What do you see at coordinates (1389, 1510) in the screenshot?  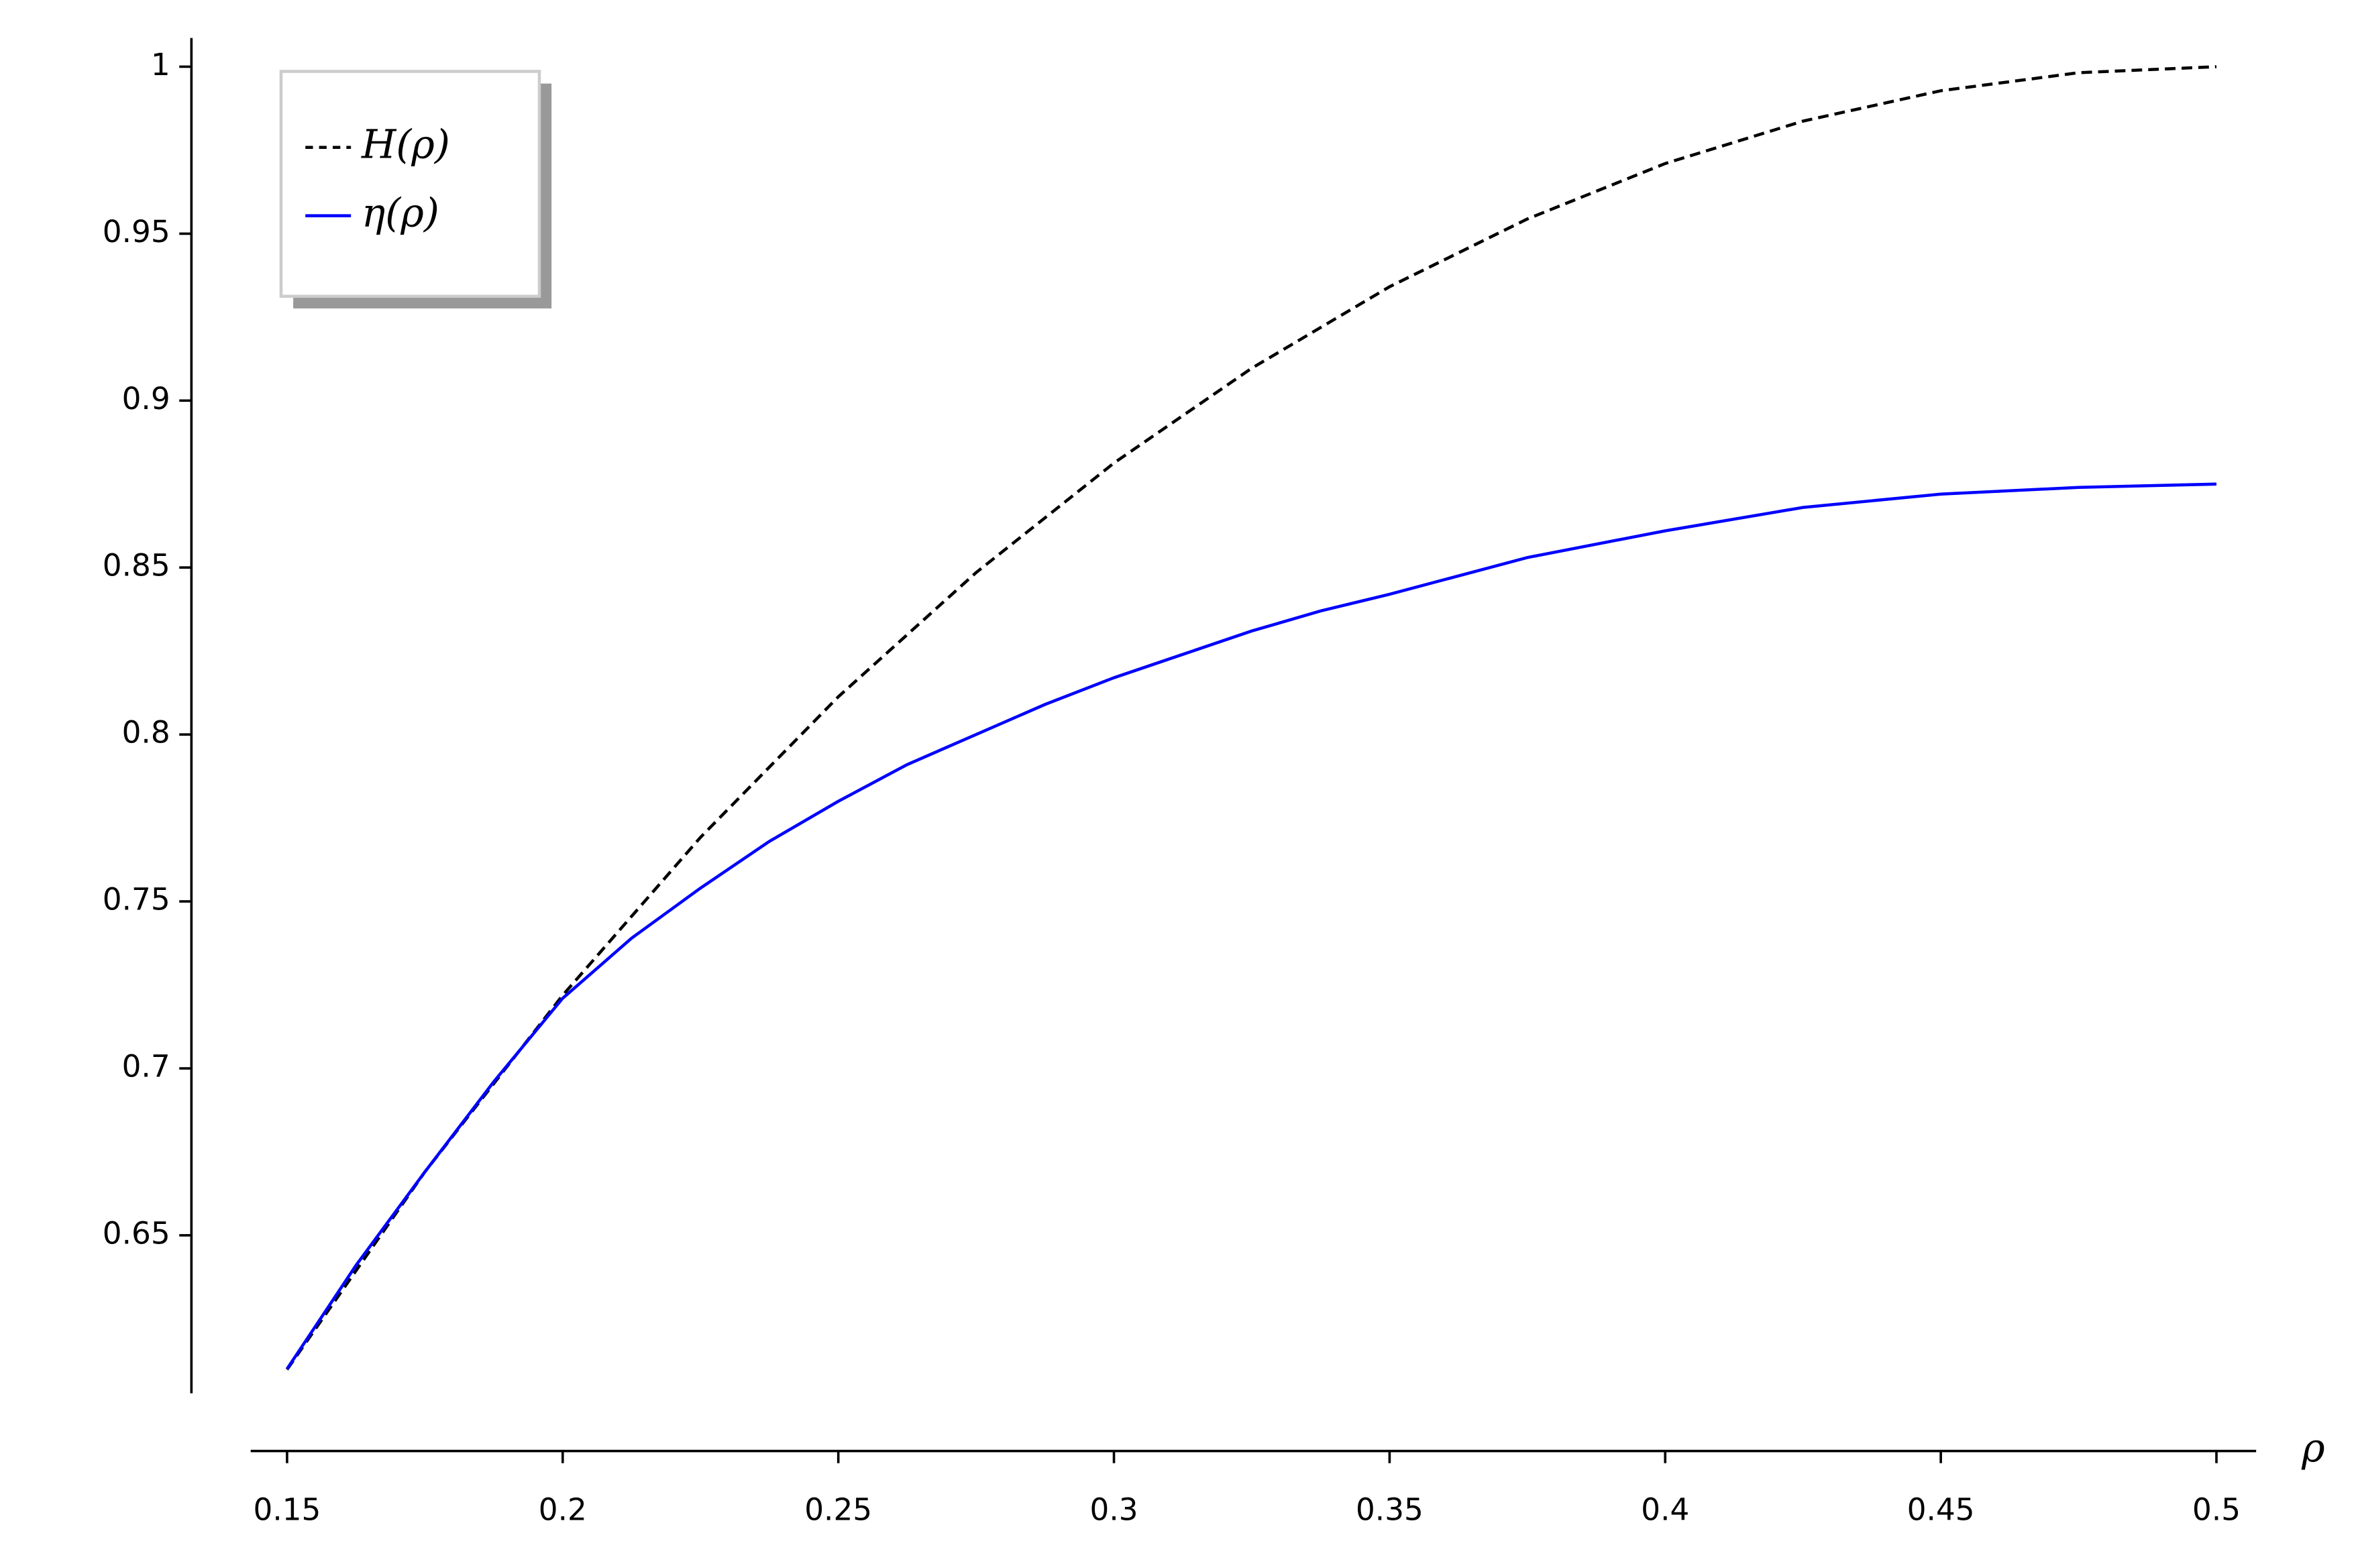 I see `x-tick-label: 0.35` at bounding box center [1389, 1510].